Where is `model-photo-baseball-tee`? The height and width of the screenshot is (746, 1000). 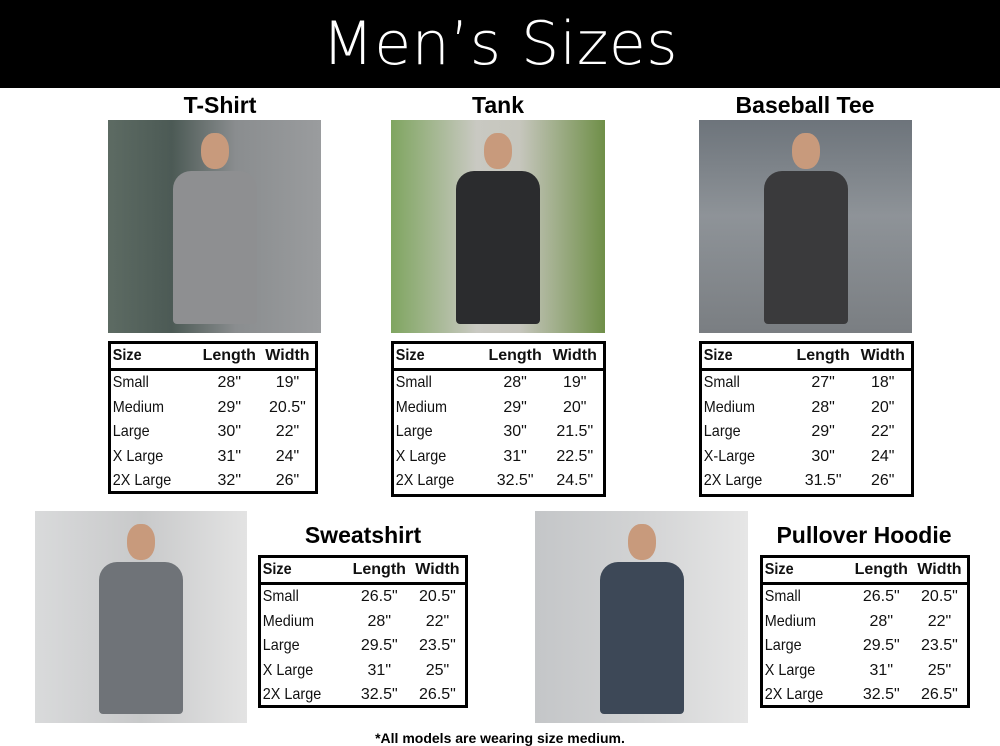 model-photo-baseball-tee is located at coordinates (805, 226).